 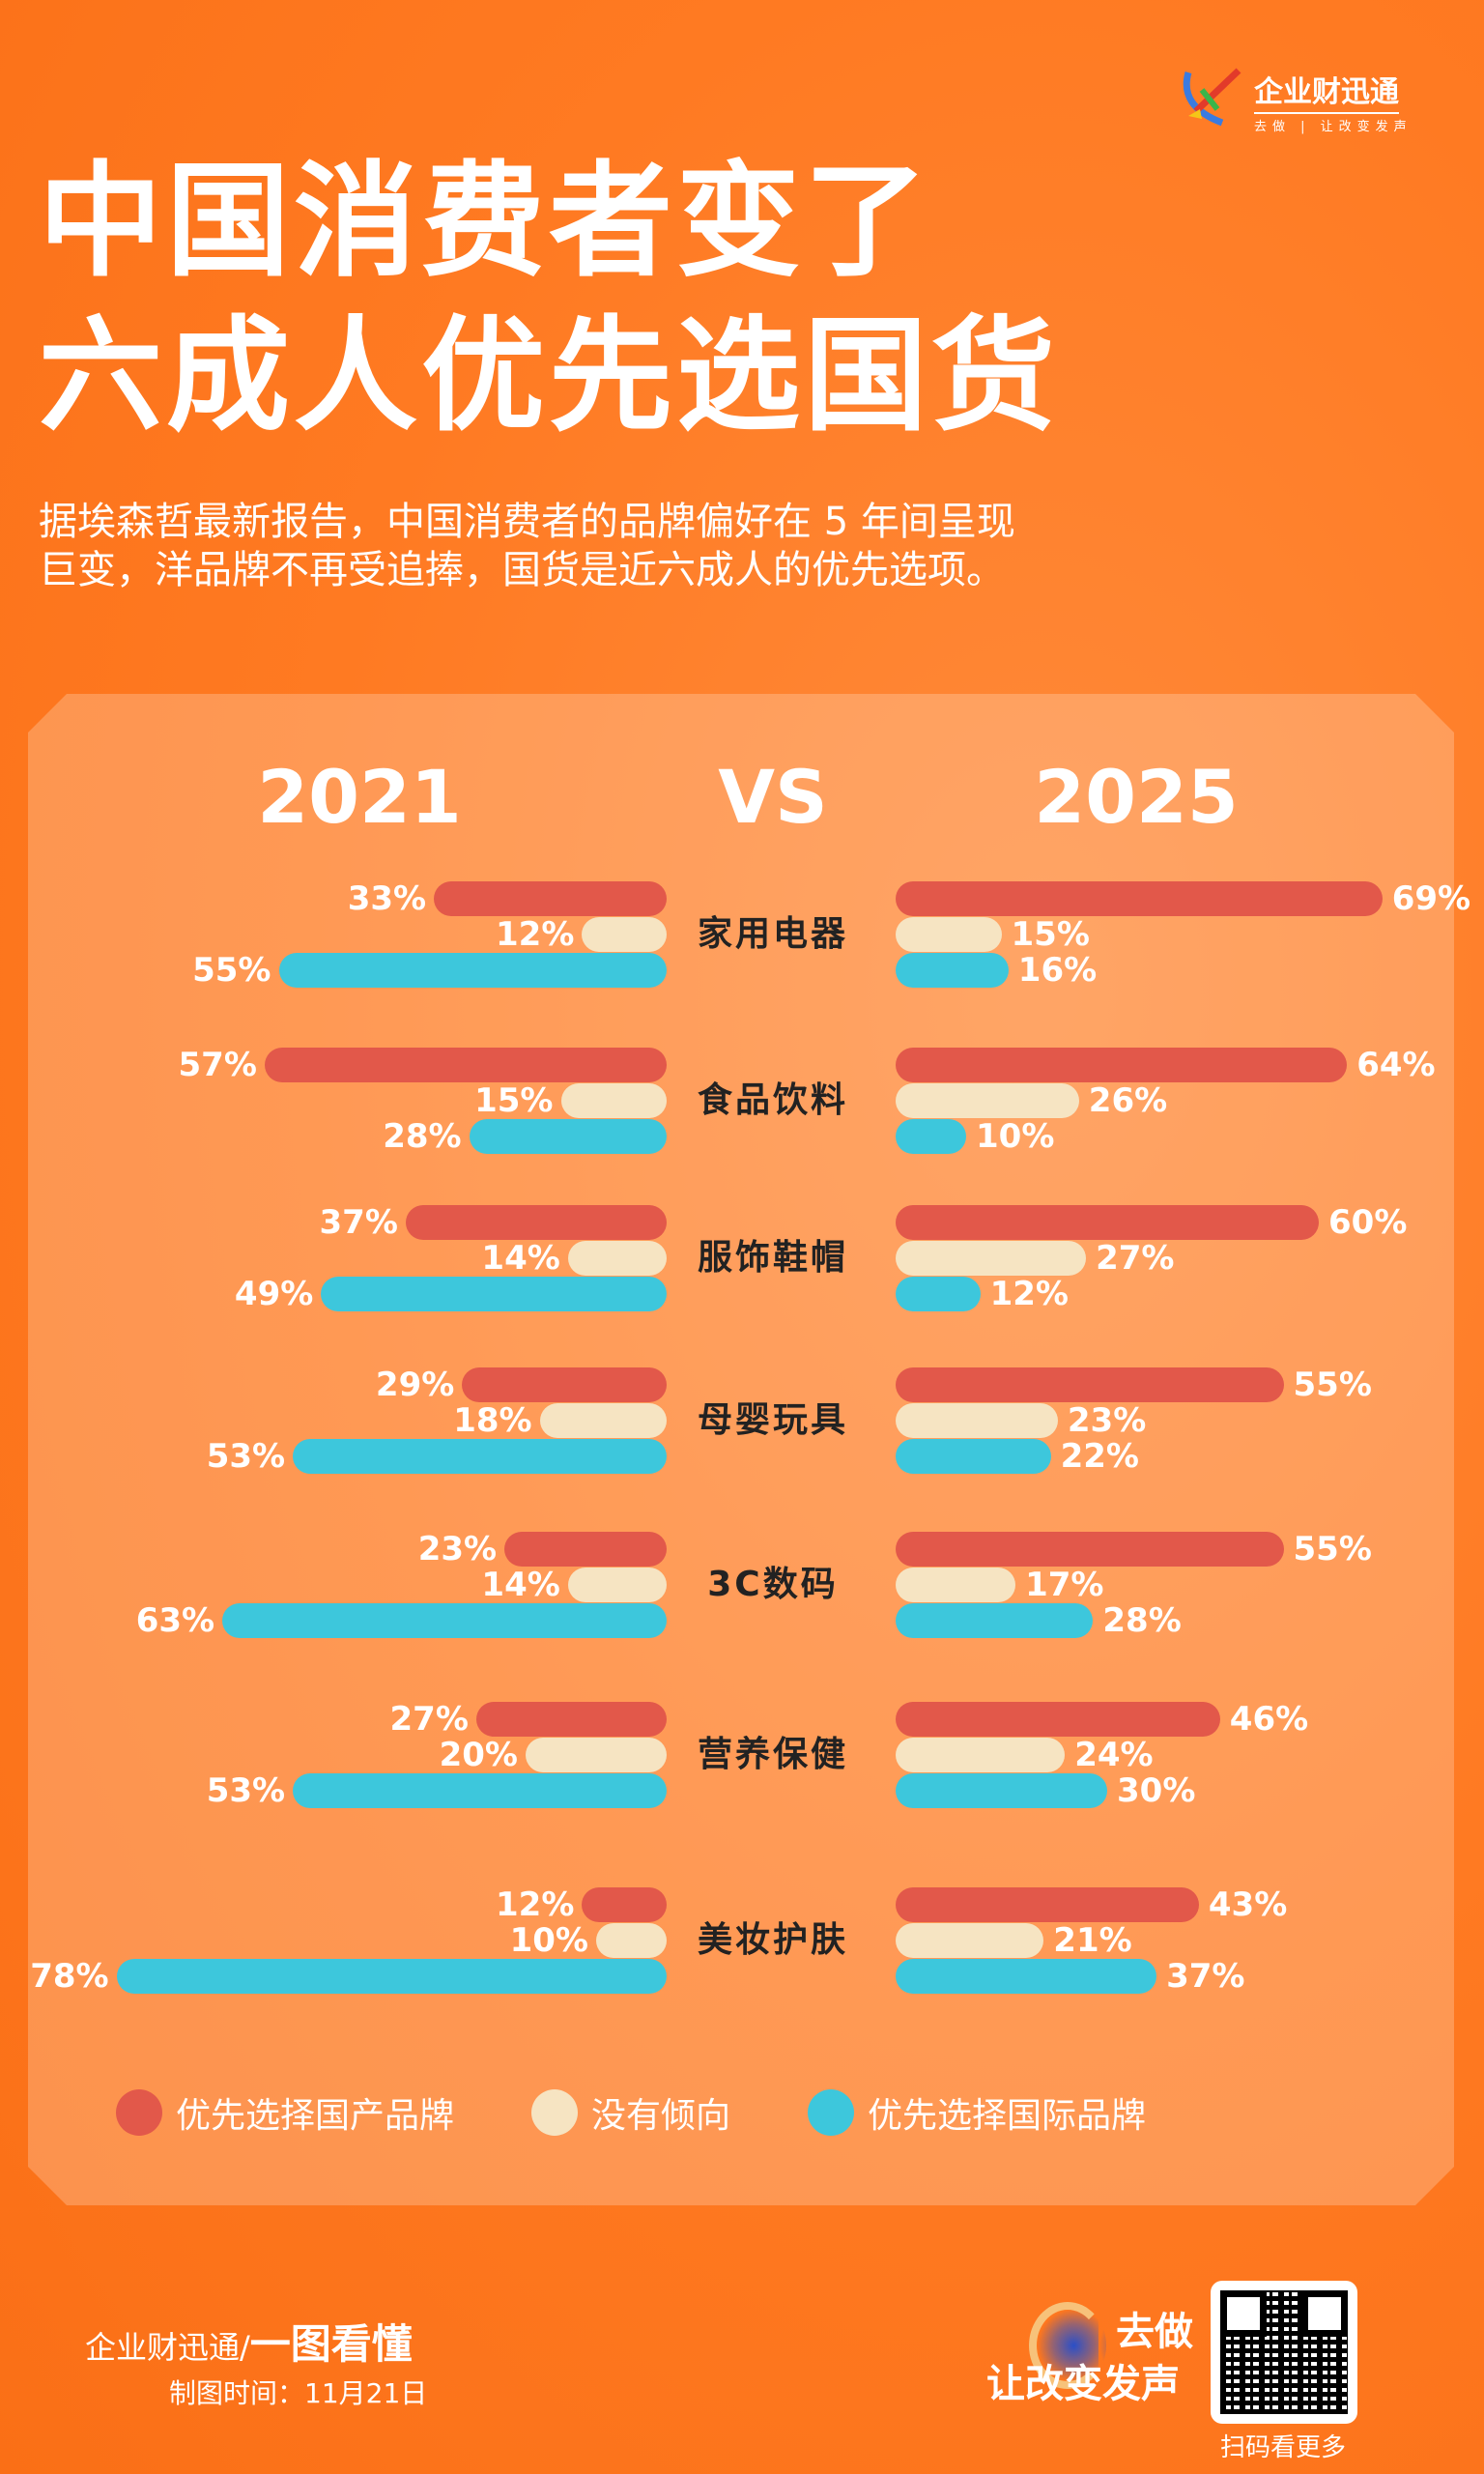 What do you see at coordinates (1396, 1065) in the screenshot?
I see `value-label-y2025-domestic: 64%` at bounding box center [1396, 1065].